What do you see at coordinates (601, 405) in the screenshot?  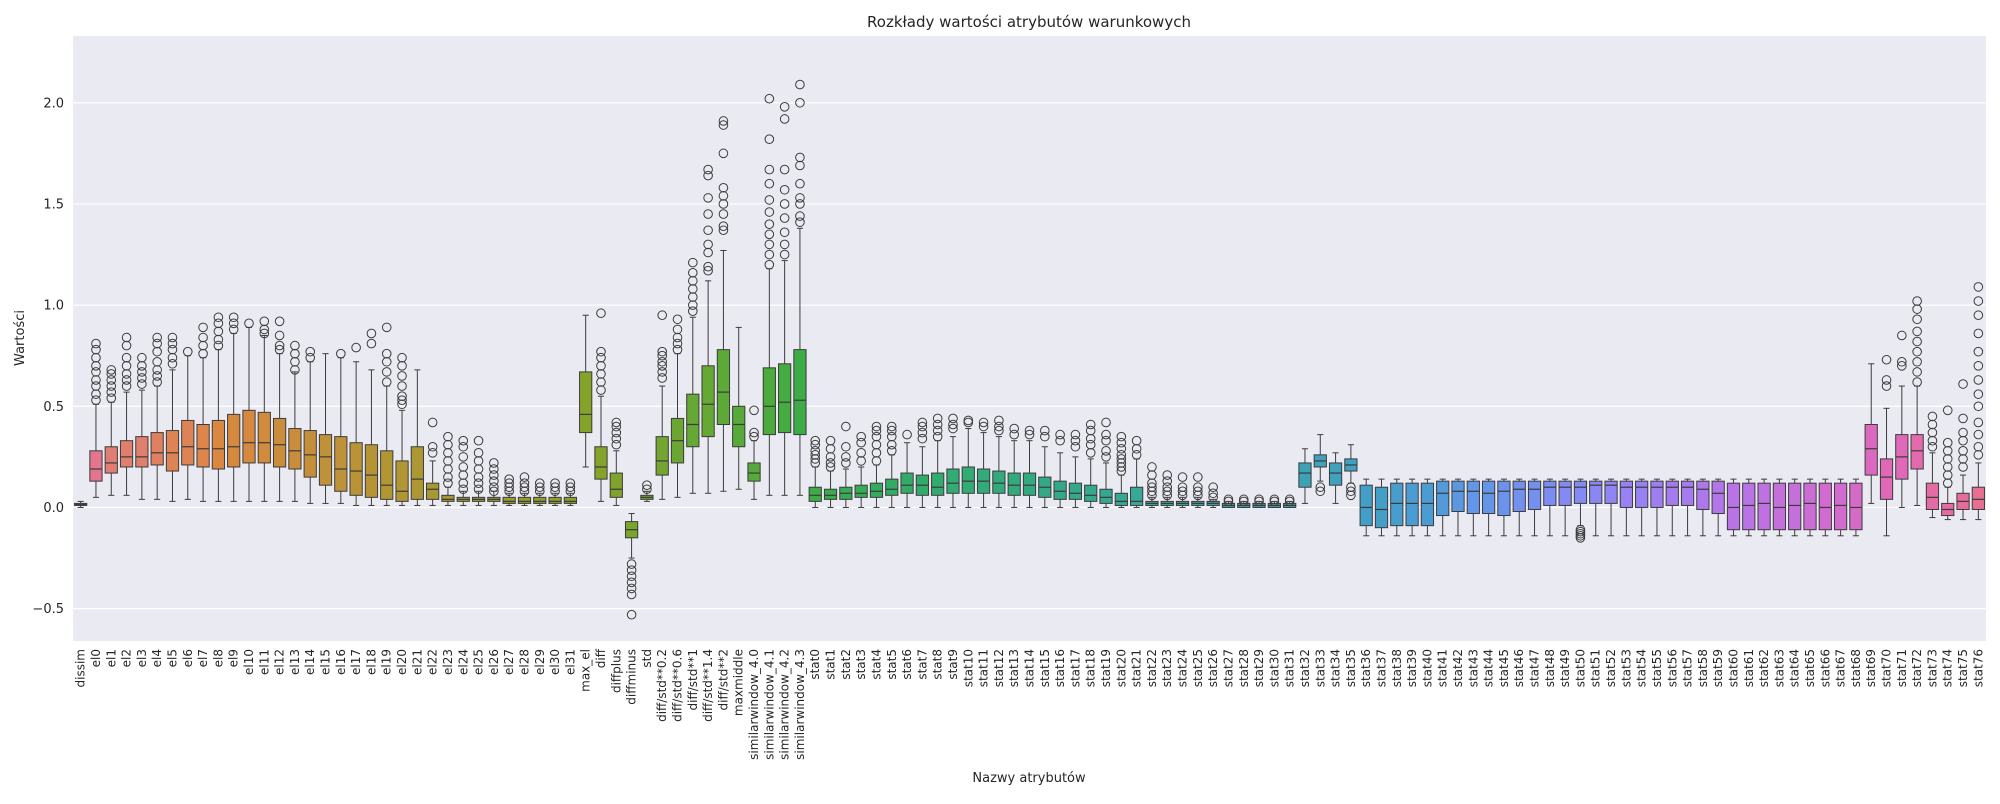 I see `box-diff` at bounding box center [601, 405].